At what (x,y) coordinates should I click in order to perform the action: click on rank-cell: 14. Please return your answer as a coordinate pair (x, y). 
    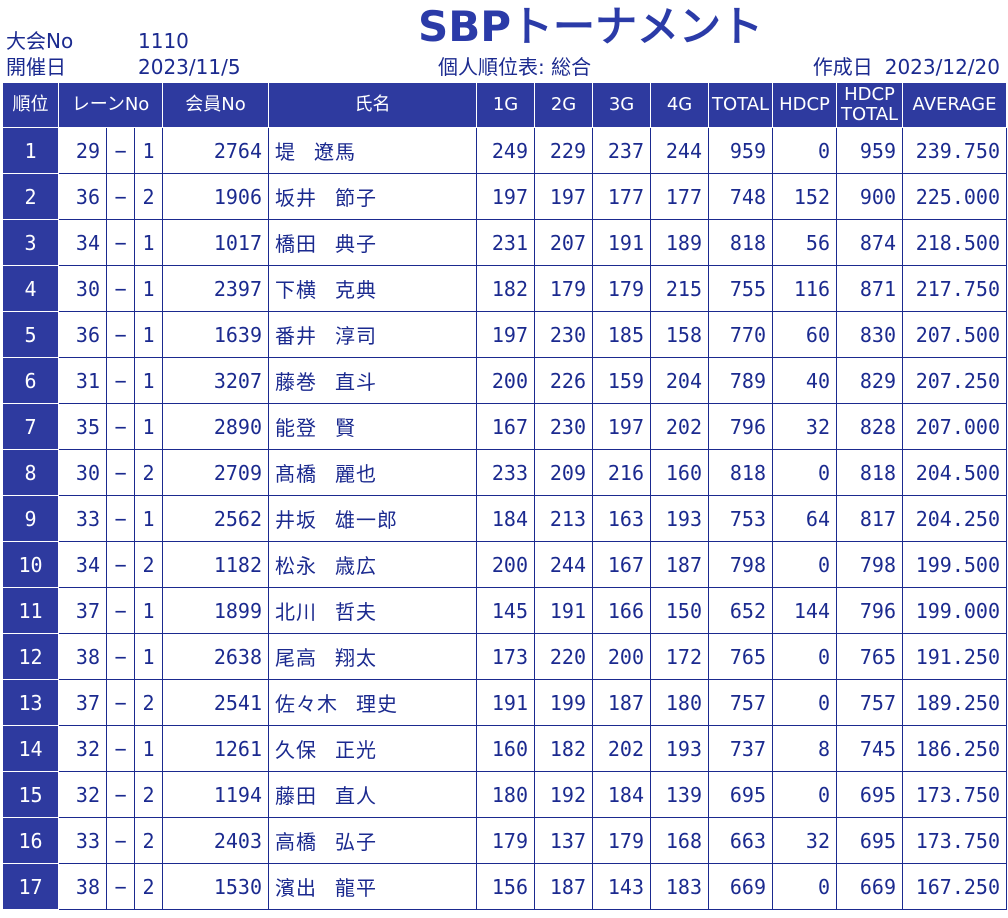
    Looking at the image, I should click on (30, 748).